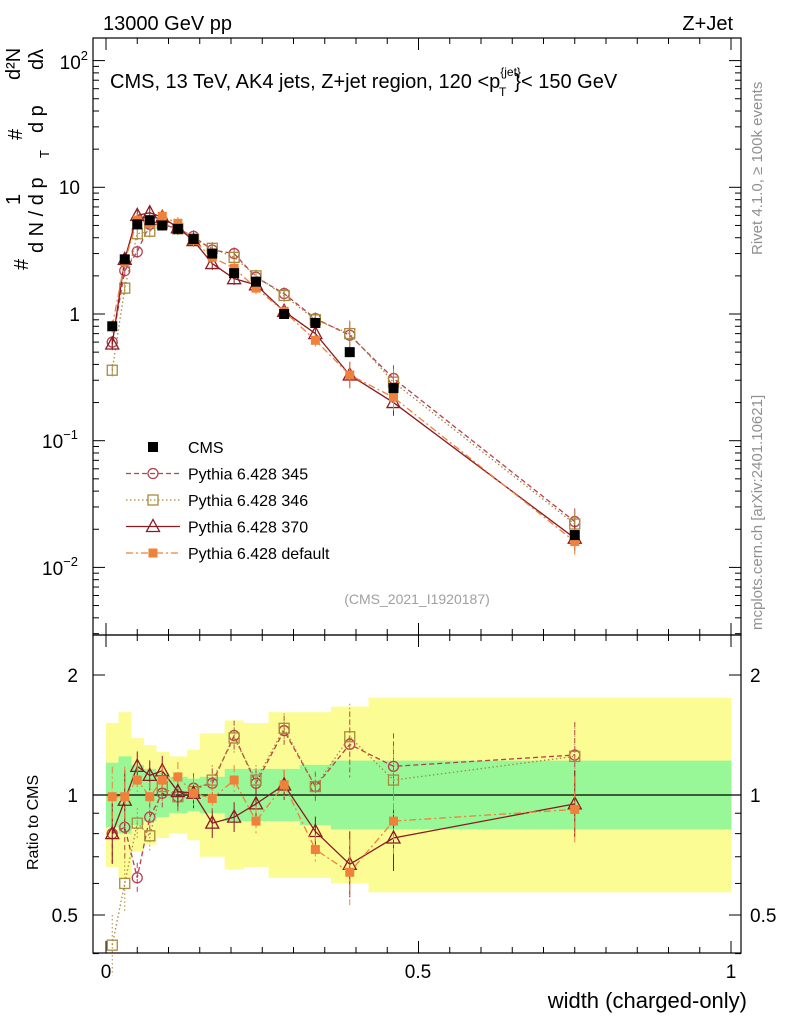 This screenshot has width=786, height=1024. I want to click on y-tick-label-100: 10², so click(74, 61).